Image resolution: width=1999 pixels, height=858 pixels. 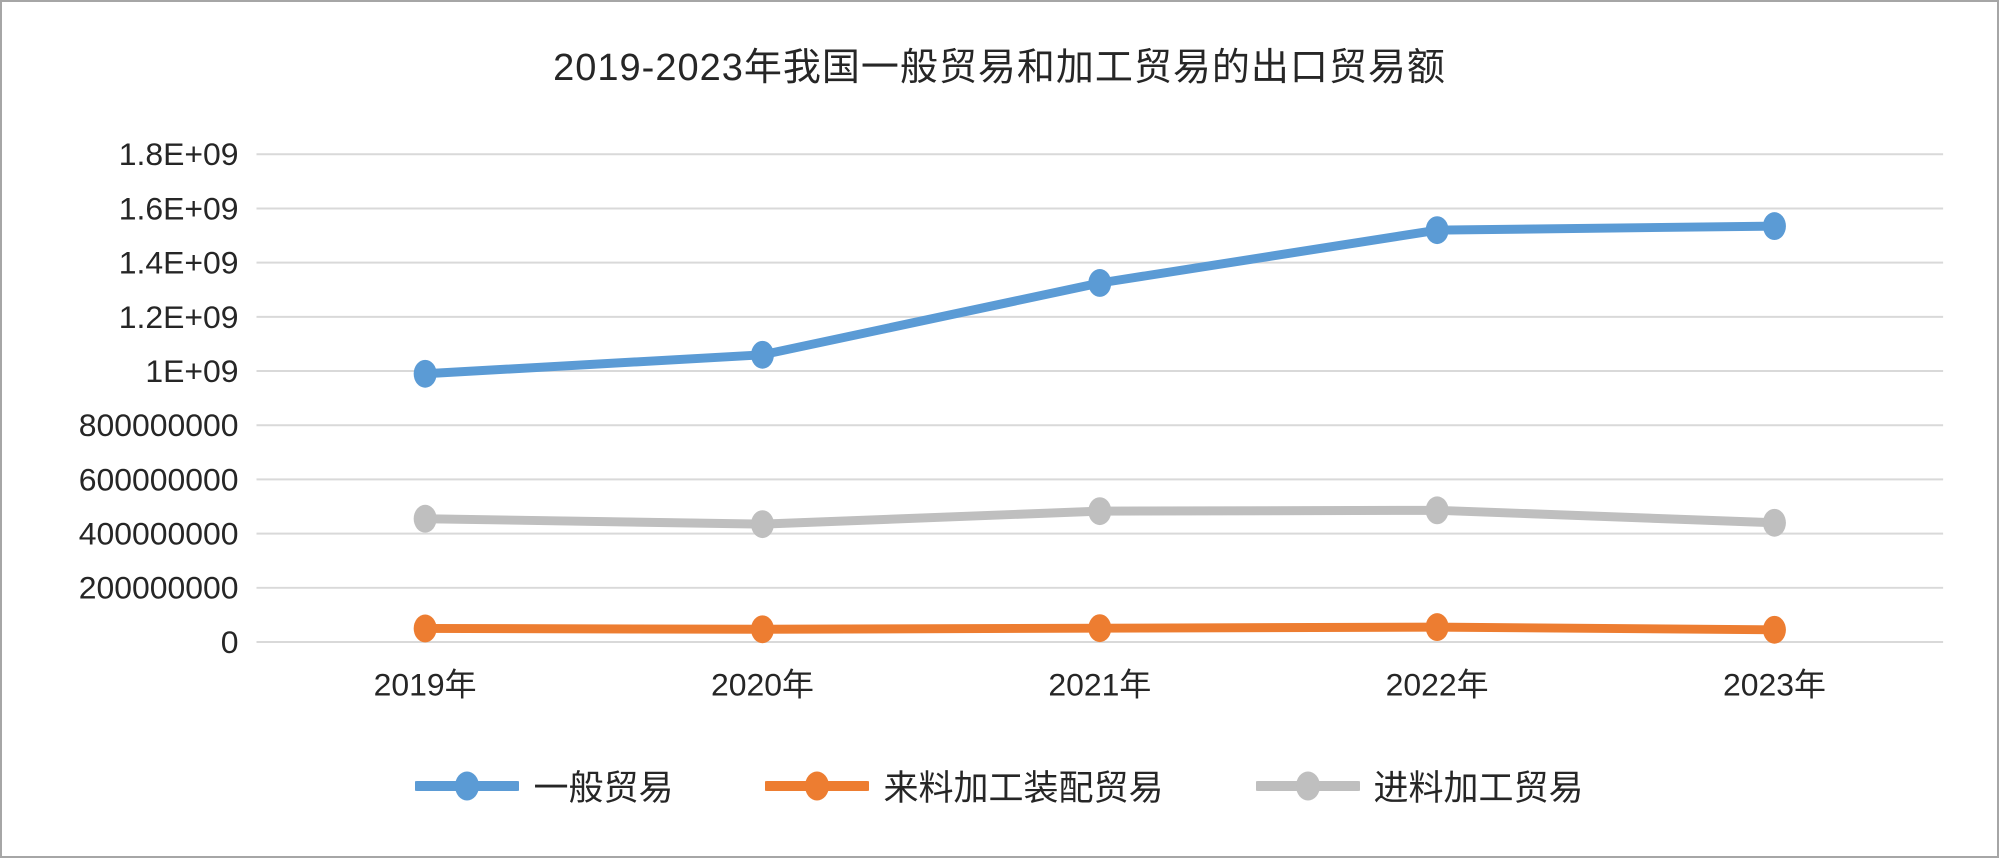 What do you see at coordinates (159, 425) in the screenshot?
I see `y-axis-tick-label: 800000000` at bounding box center [159, 425].